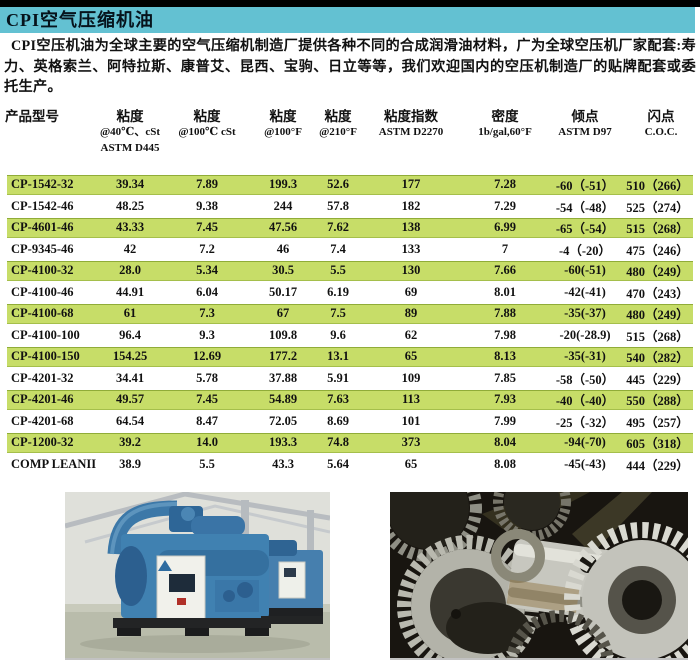 The height and width of the screenshot is (664, 700). I want to click on spec-value: 7, so click(505, 248).